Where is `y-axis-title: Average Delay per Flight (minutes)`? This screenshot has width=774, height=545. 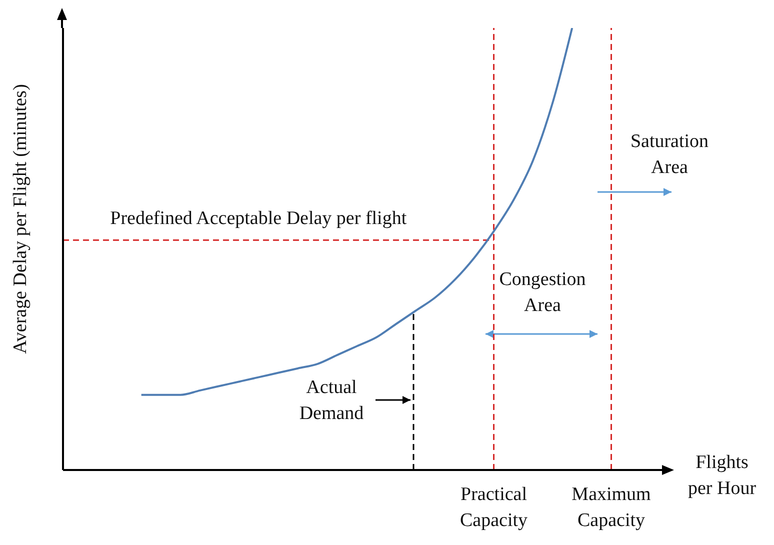
y-axis-title: Average Delay per Flight (minutes) is located at coordinates (20, 219).